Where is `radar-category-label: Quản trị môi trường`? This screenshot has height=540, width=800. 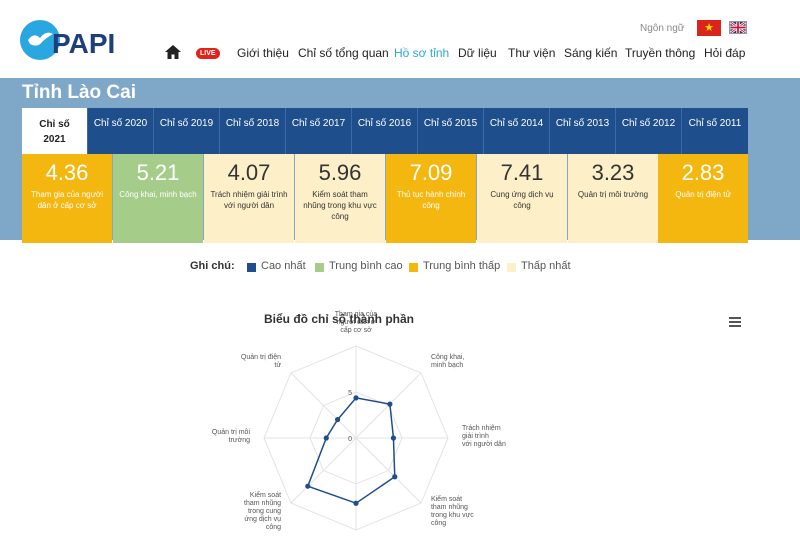
radar-category-label: Quản trị môi trường is located at coordinates (231, 436).